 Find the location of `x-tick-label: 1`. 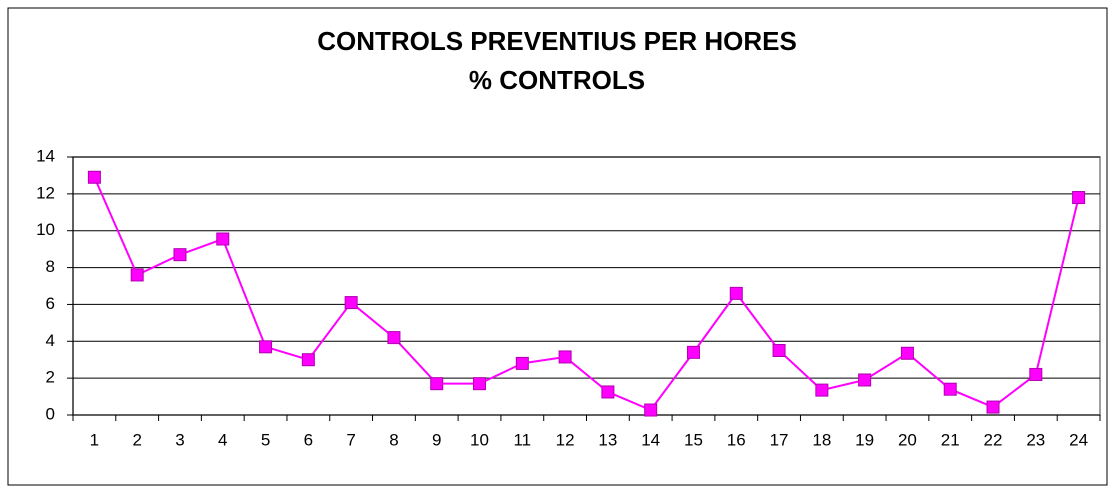

x-tick-label: 1 is located at coordinates (94, 439).